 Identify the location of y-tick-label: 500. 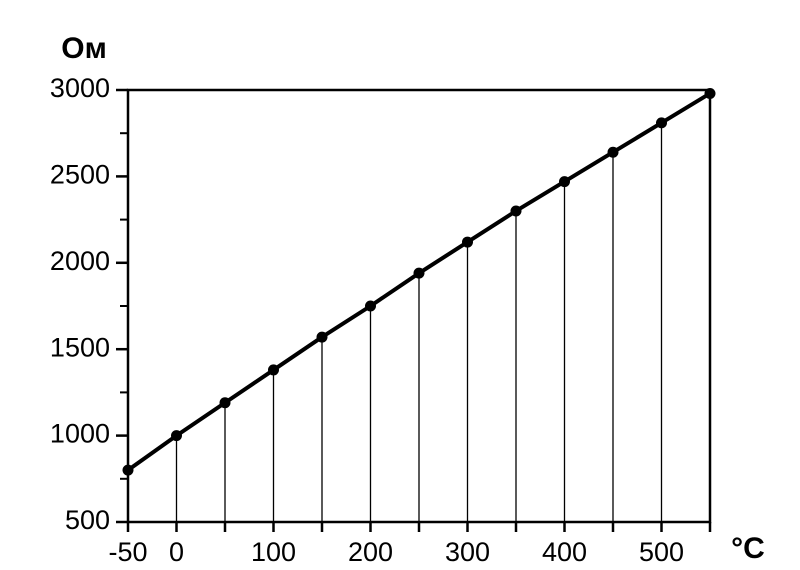
(87, 520).